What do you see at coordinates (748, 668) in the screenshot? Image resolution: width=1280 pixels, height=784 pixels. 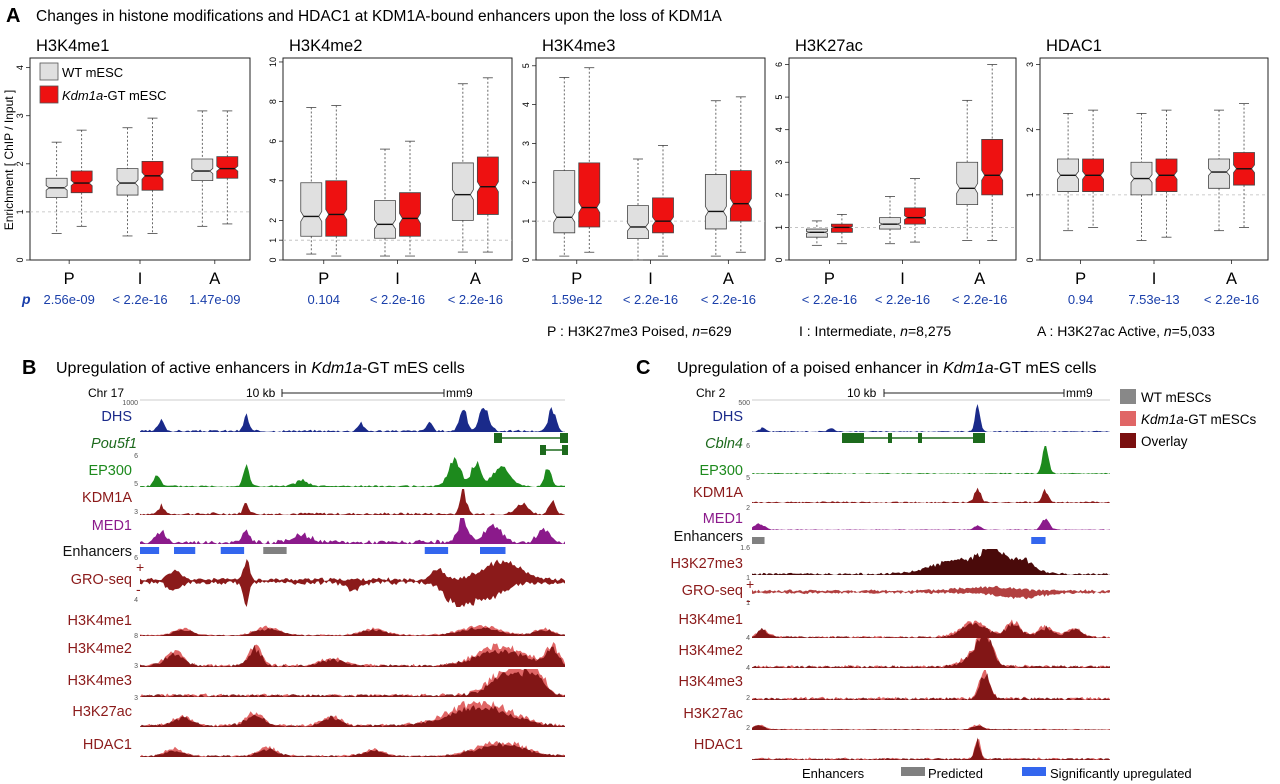 I see `track-scale-max: 4` at bounding box center [748, 668].